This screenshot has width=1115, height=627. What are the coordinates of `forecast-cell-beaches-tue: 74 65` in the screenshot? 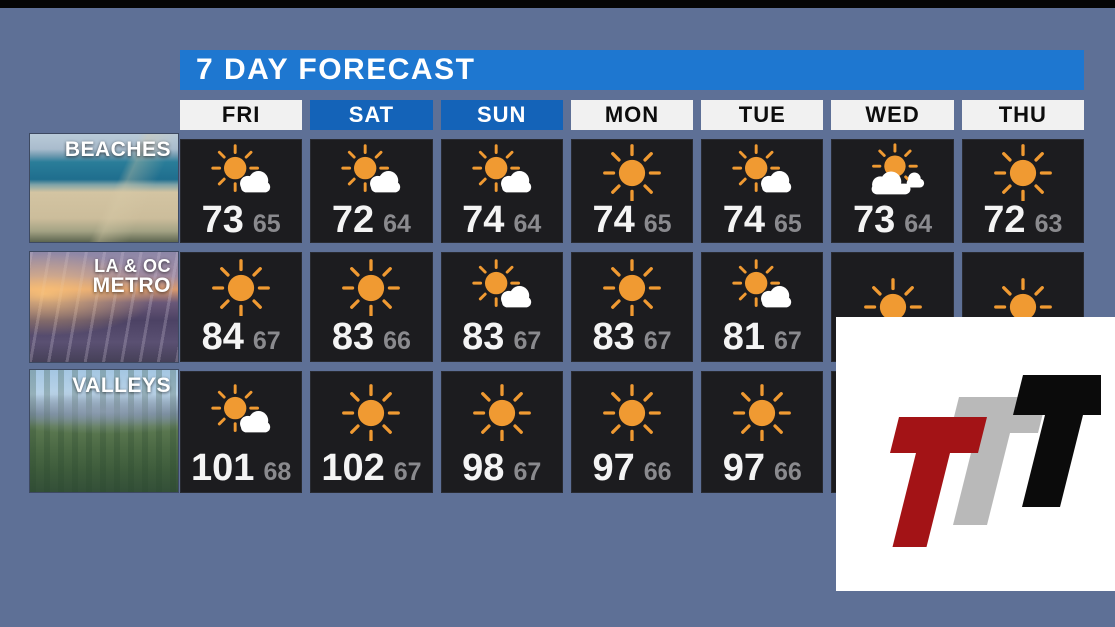 It's located at (762, 191).